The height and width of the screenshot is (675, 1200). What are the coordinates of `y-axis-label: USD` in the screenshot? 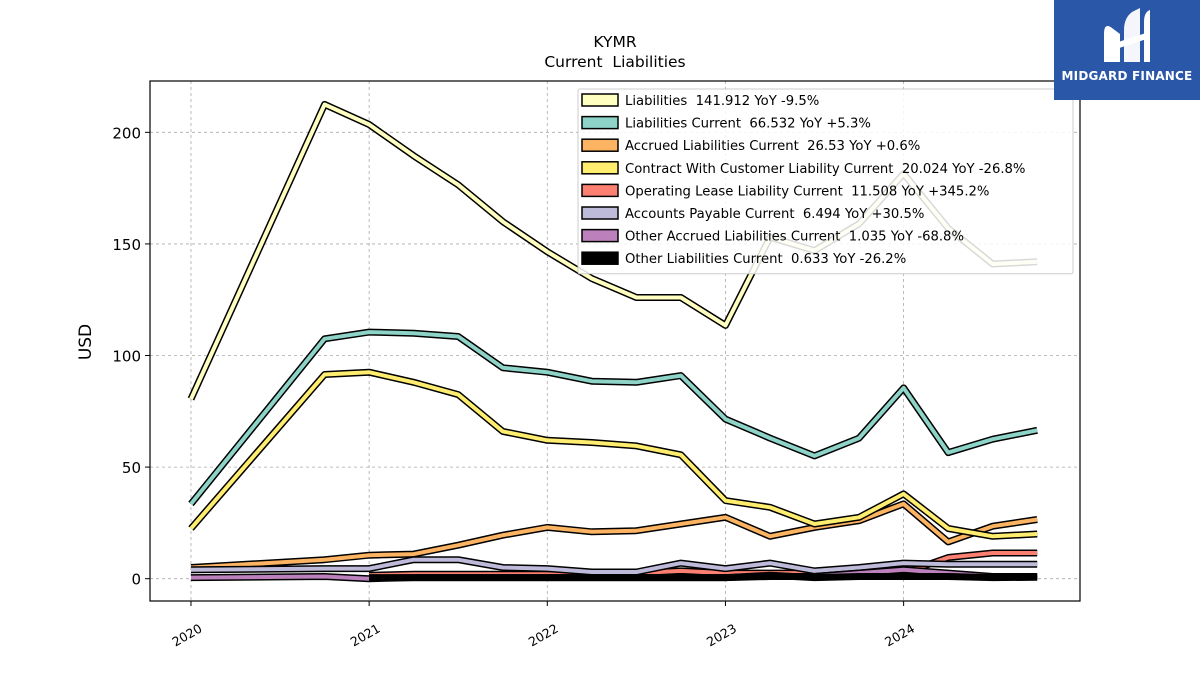 It's located at (86, 342).